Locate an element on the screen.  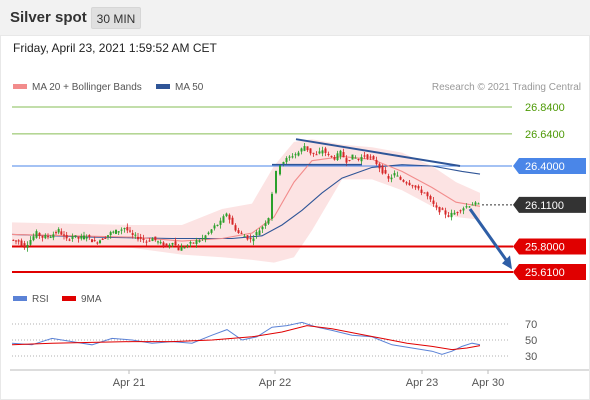
instrument-title: Silver spot is located at coordinates (48, 17).